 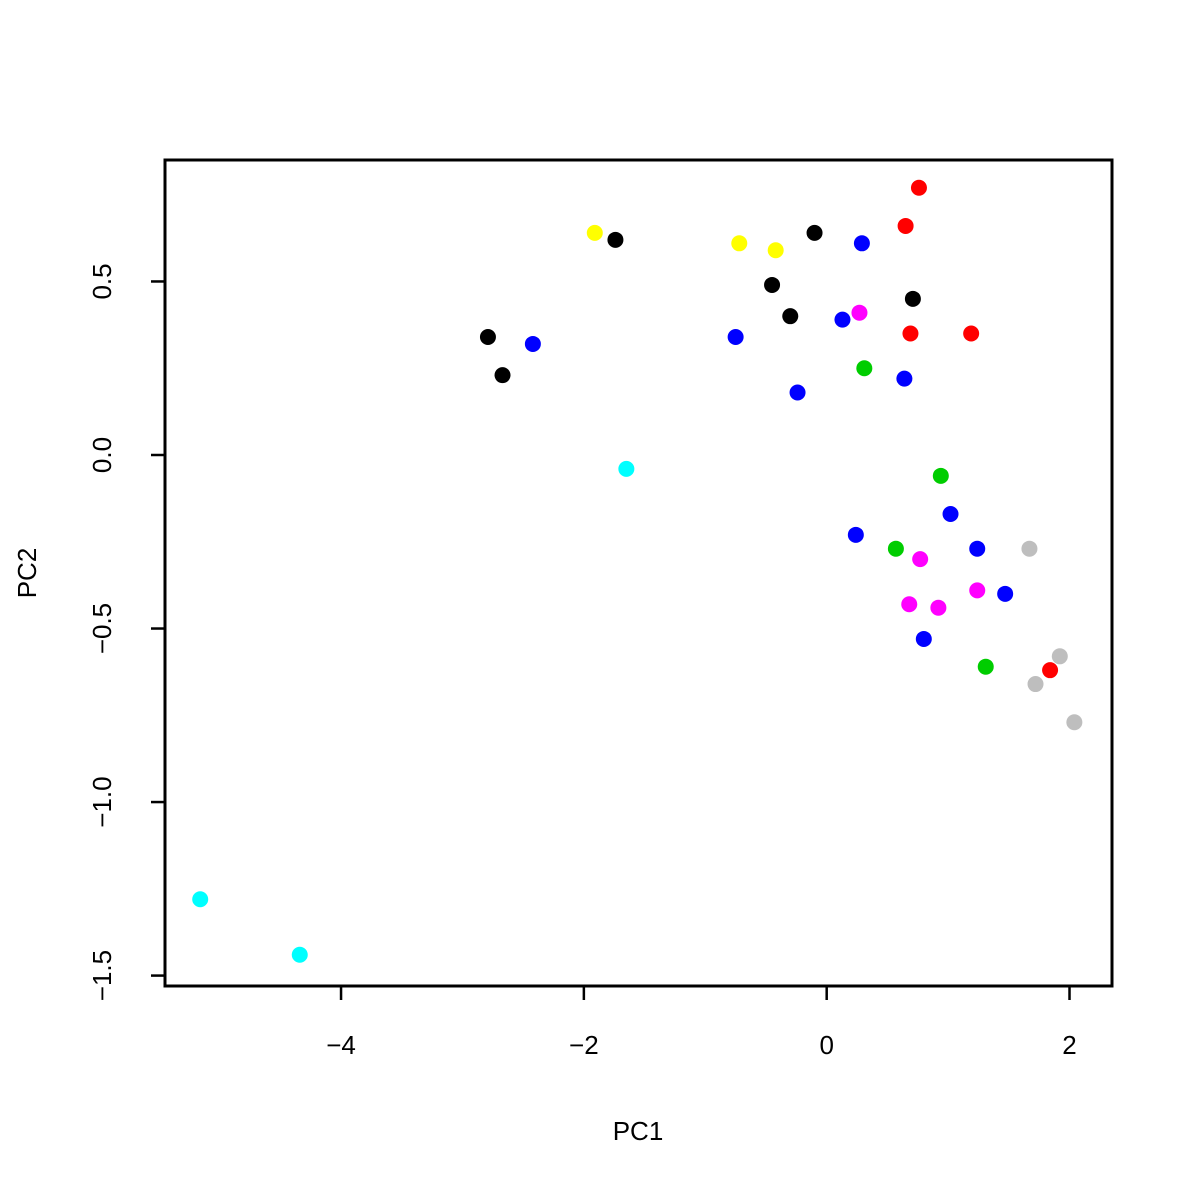 I want to click on y-axis-label: PC2, so click(x=27, y=573).